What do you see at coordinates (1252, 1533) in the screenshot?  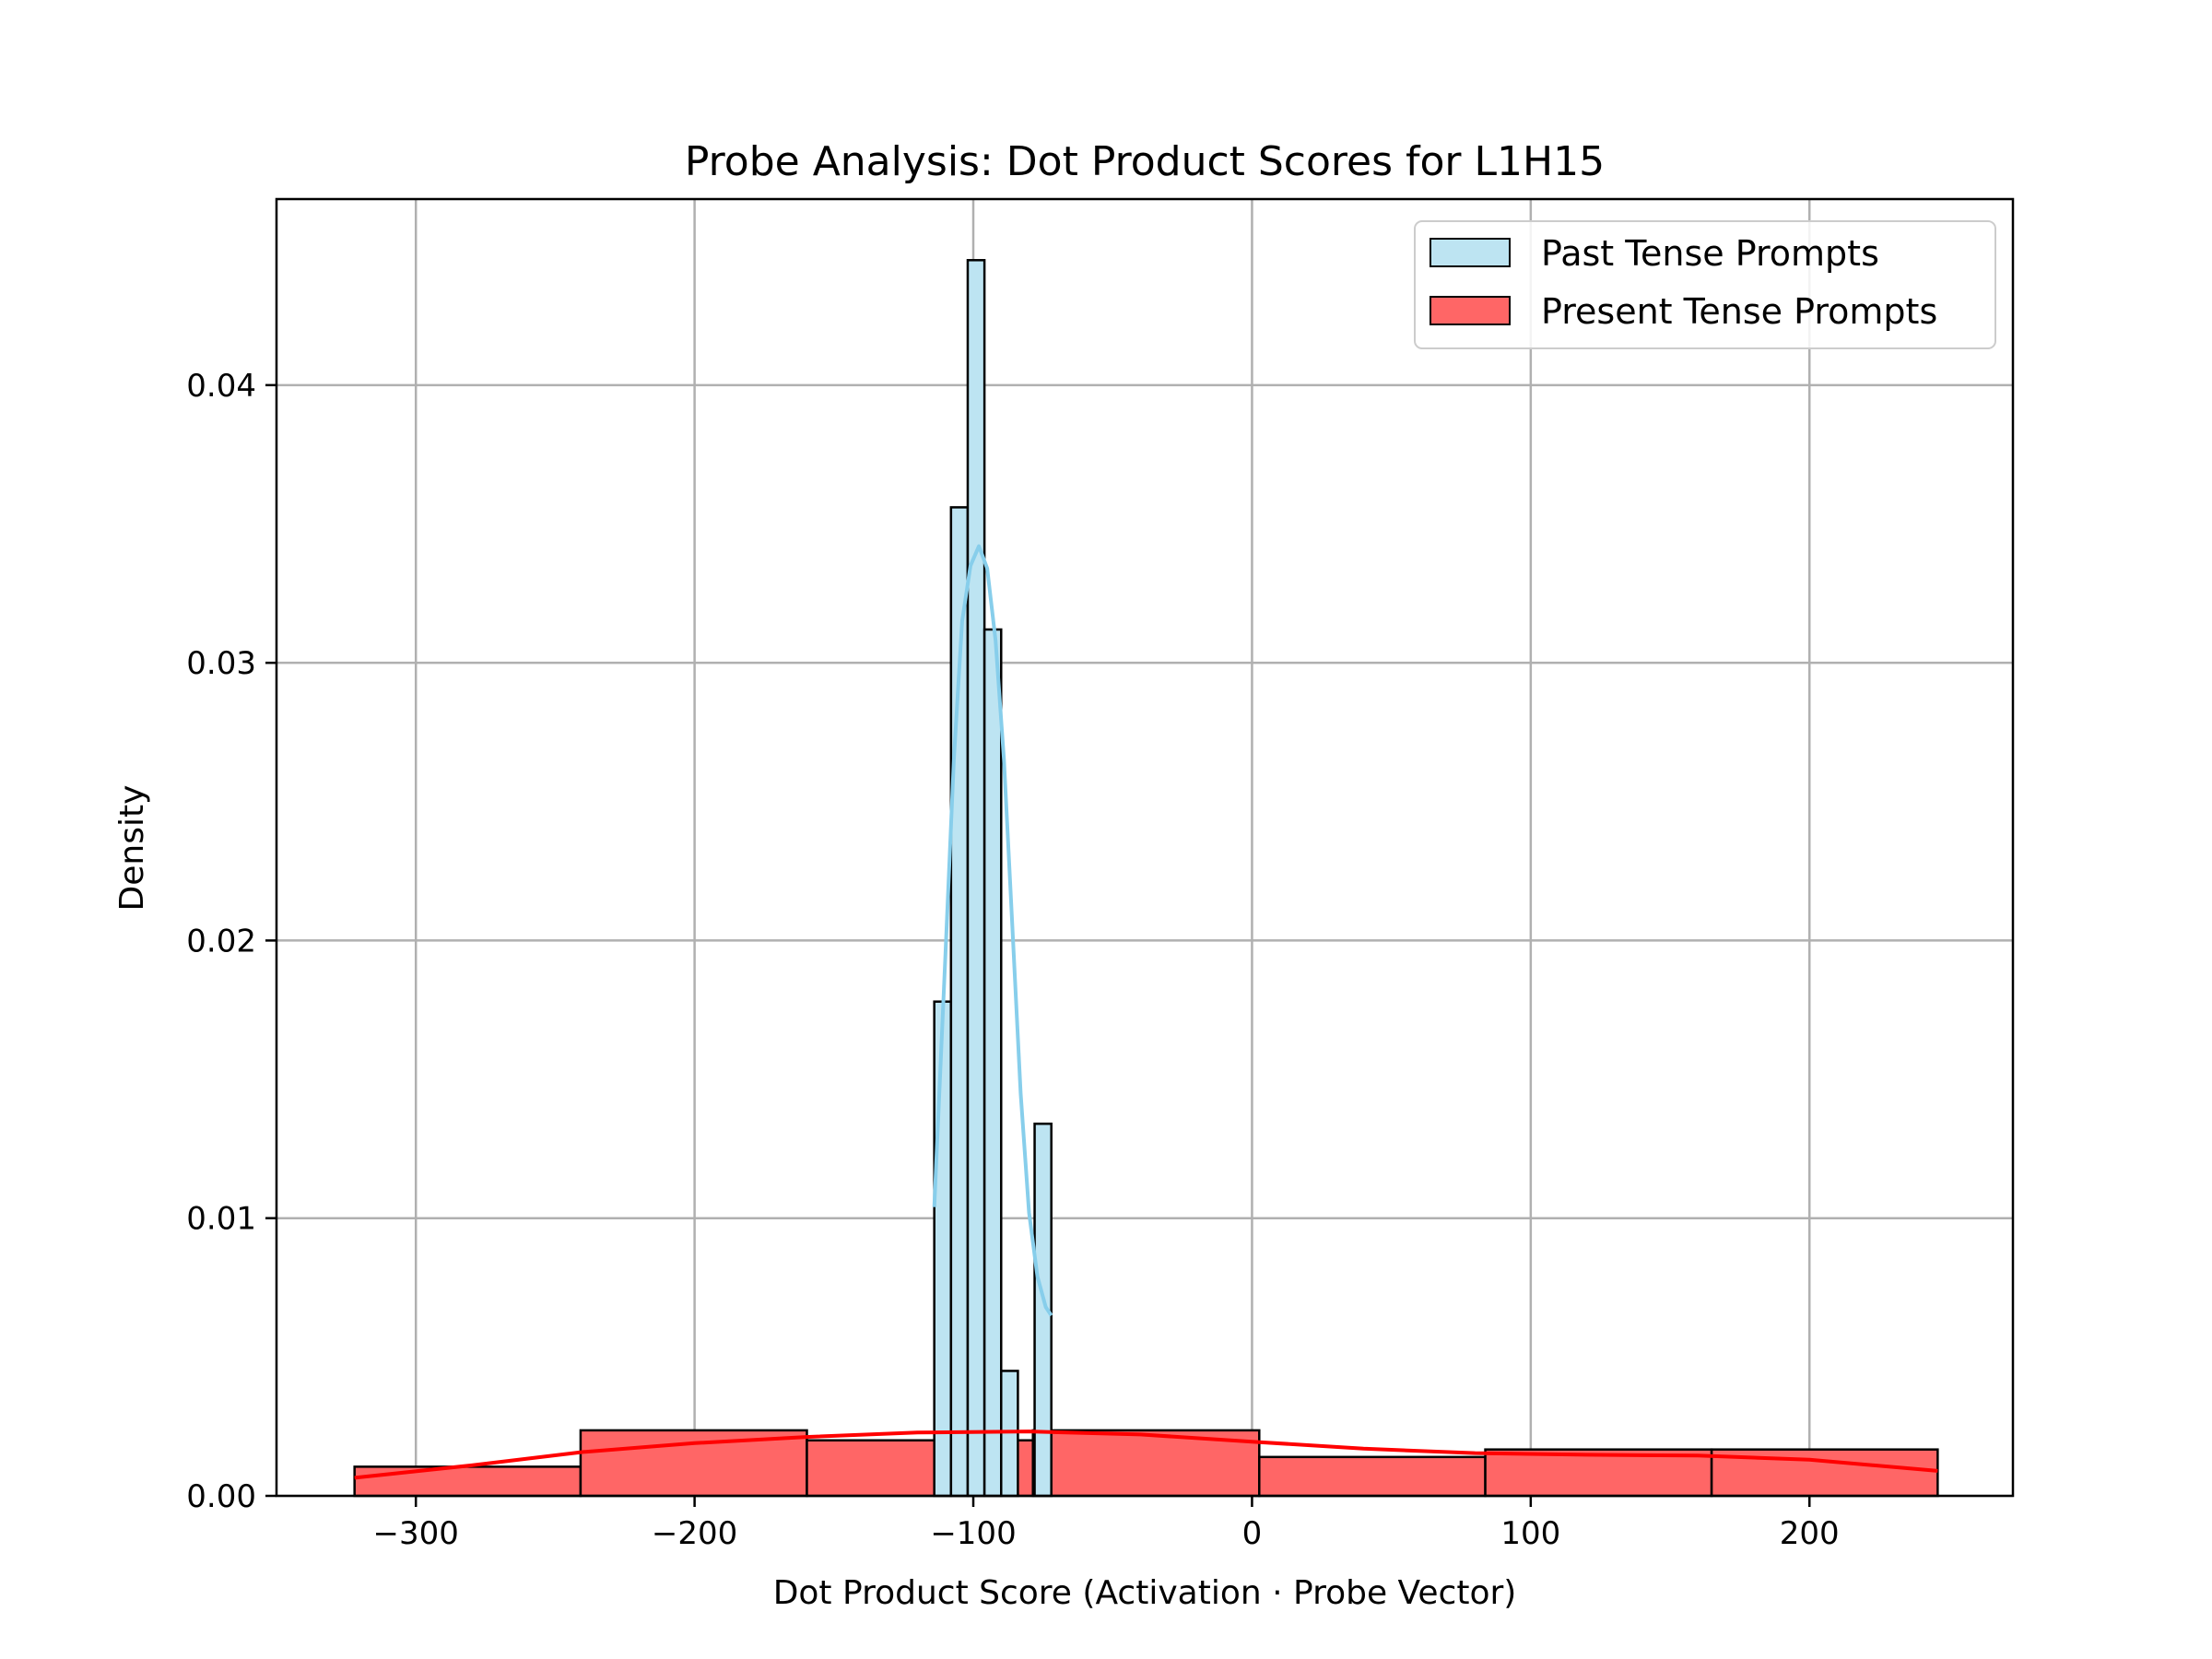 I see `x-tick-label: 0` at bounding box center [1252, 1533].